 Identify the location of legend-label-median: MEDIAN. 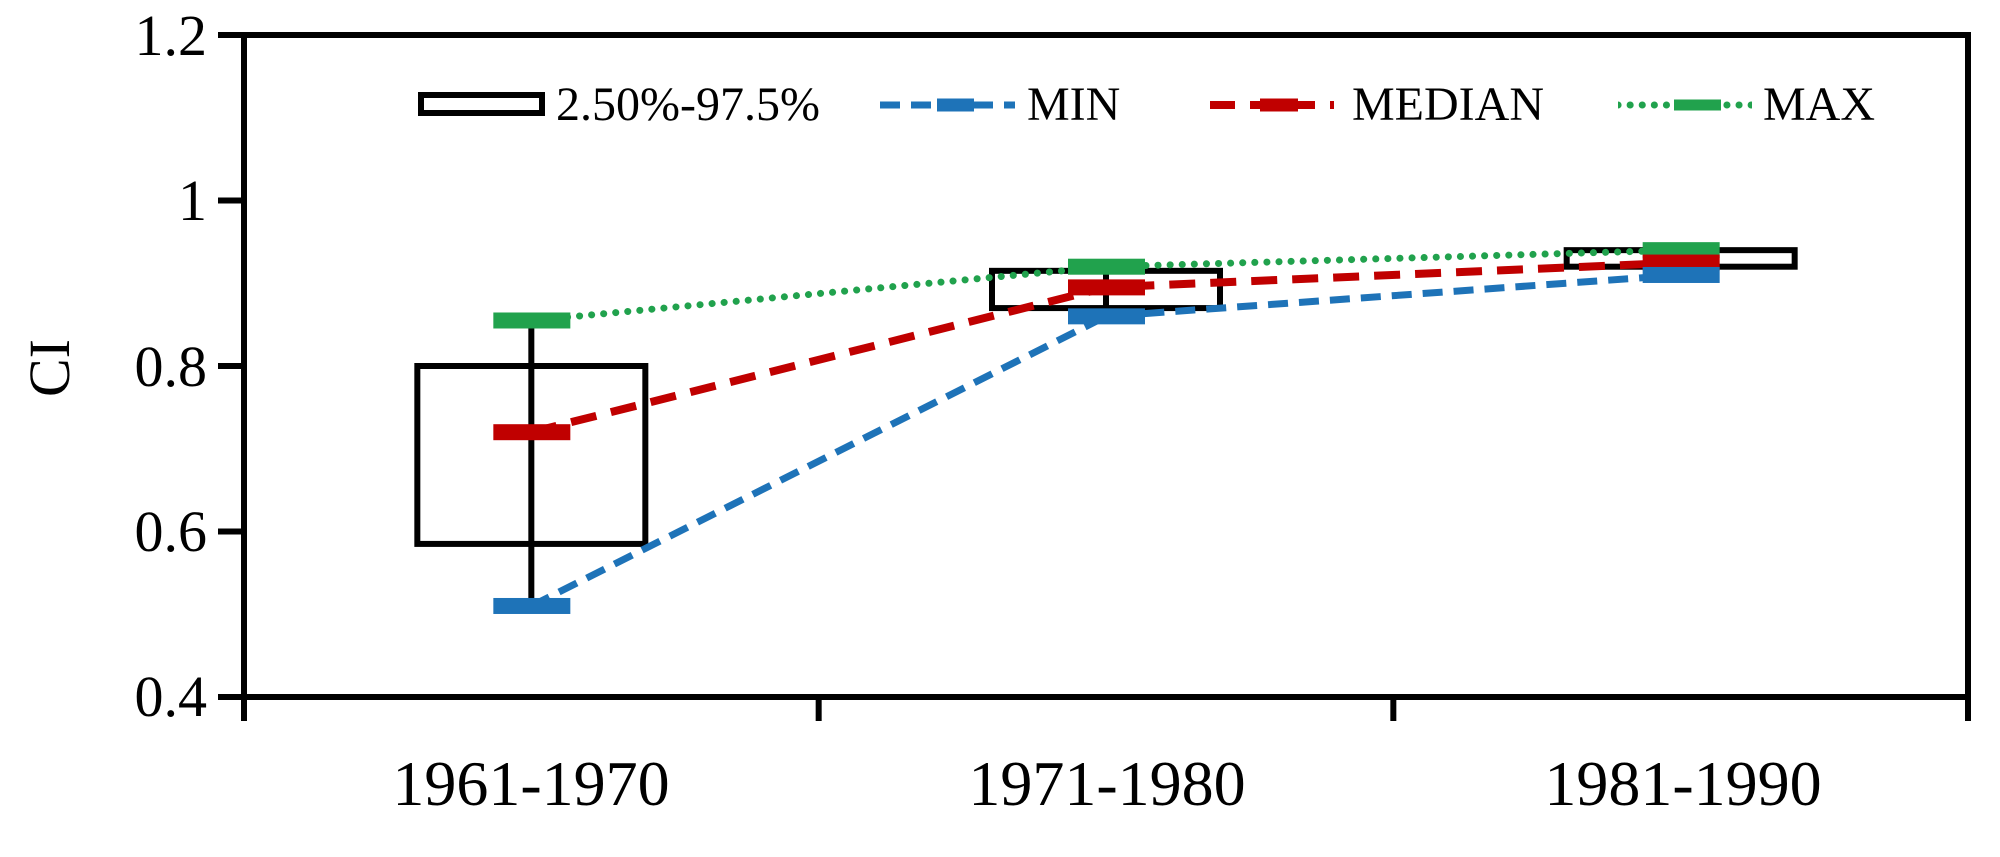
(1448, 104).